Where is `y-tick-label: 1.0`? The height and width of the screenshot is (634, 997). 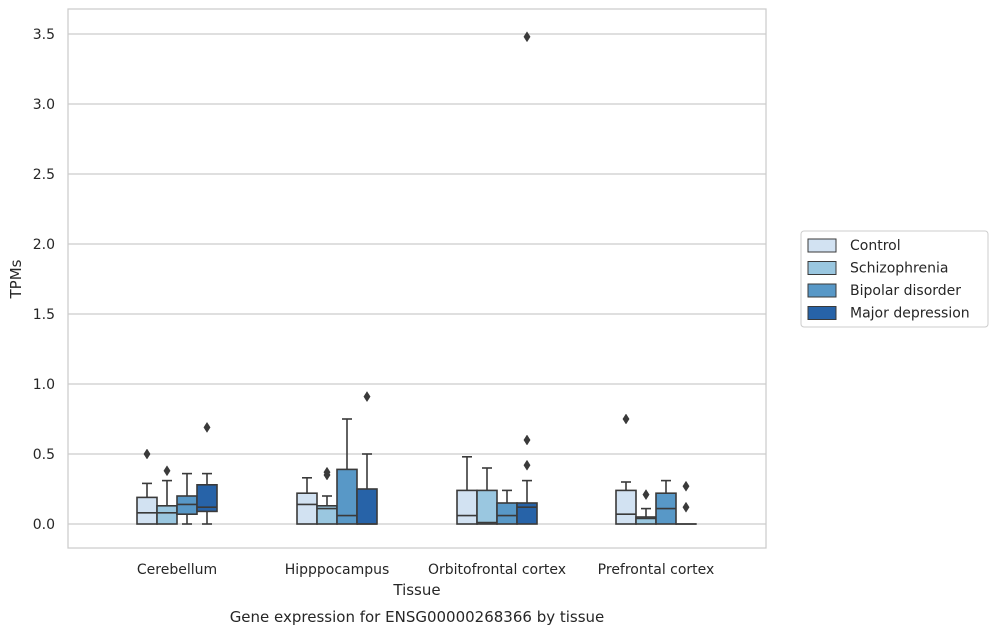
y-tick-label: 1.0 is located at coordinates (44, 385).